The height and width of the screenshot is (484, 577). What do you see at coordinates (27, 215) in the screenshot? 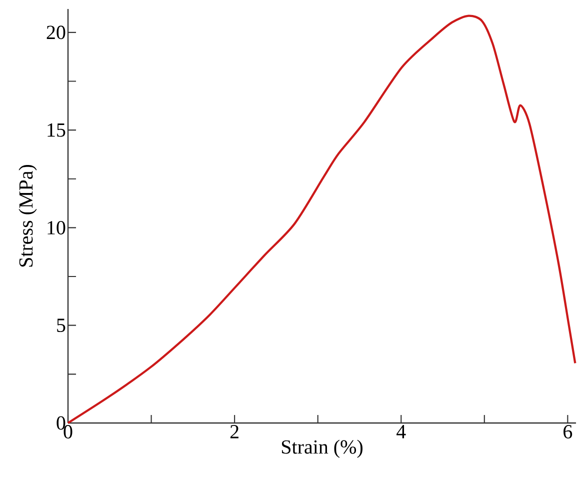
I see `y-axis-title: Stress (MPa)` at bounding box center [27, 215].